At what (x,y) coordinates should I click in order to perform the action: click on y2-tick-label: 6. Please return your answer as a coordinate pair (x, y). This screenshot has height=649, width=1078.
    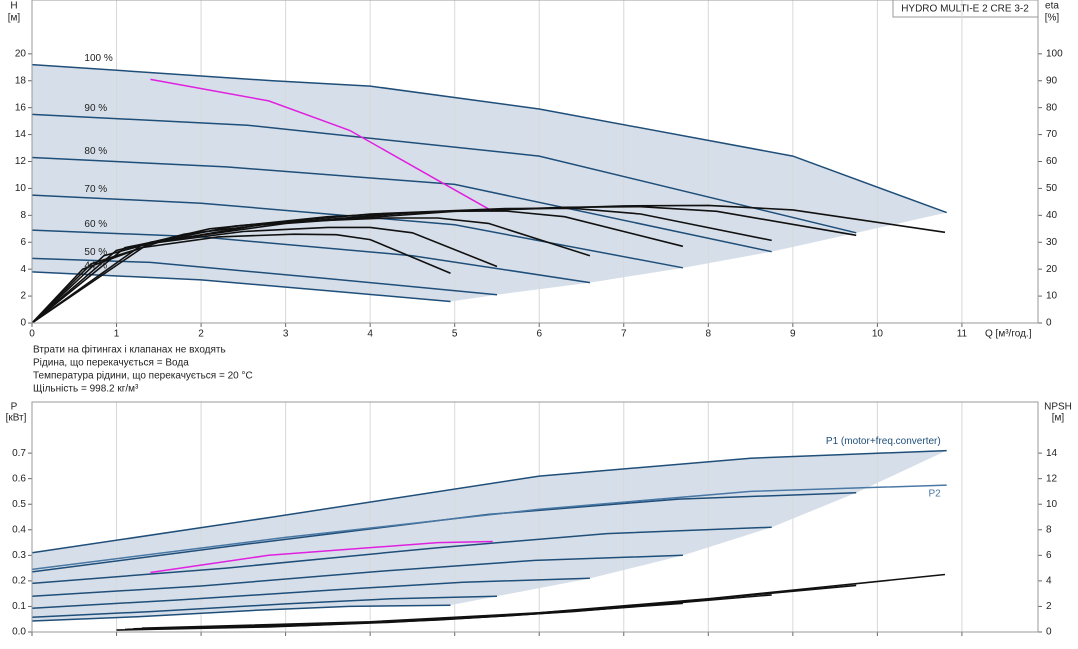
    Looking at the image, I should click on (1049, 555).